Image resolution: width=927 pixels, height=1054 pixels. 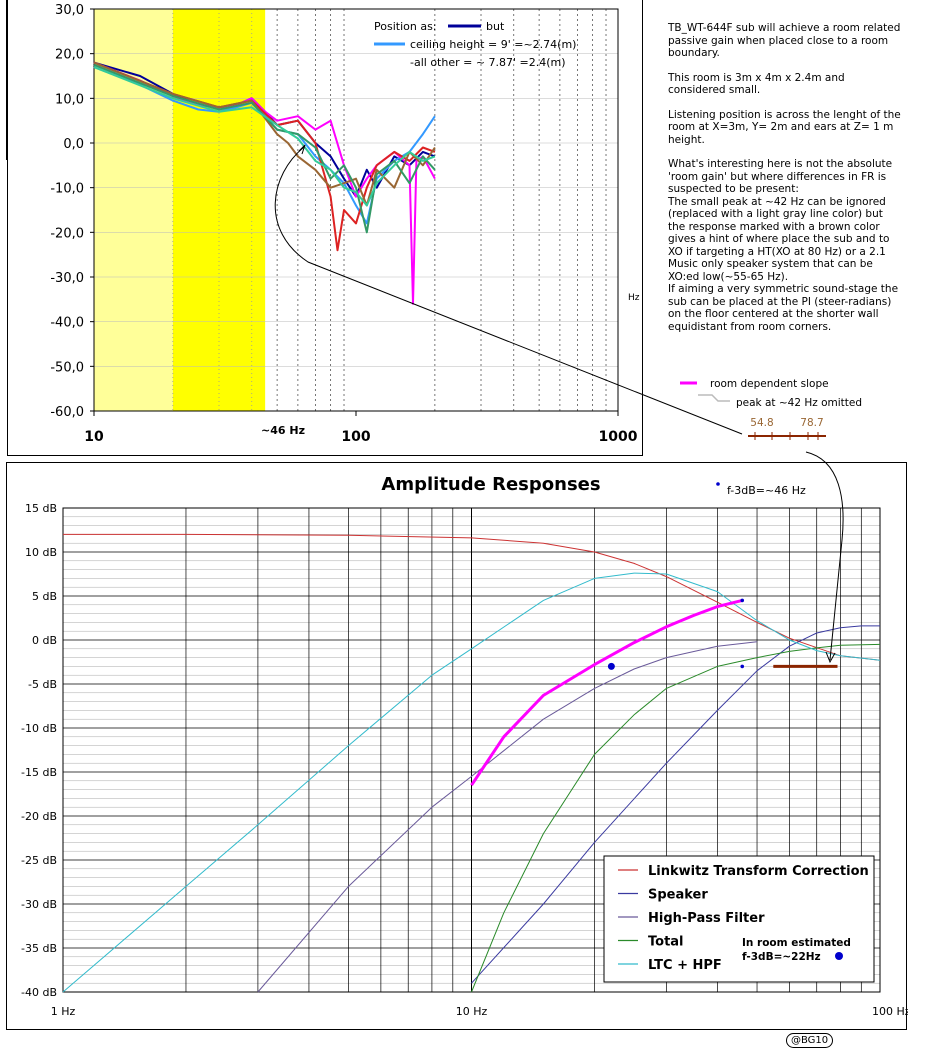 I want to click on x-tick-label: 100, so click(x=355, y=437).